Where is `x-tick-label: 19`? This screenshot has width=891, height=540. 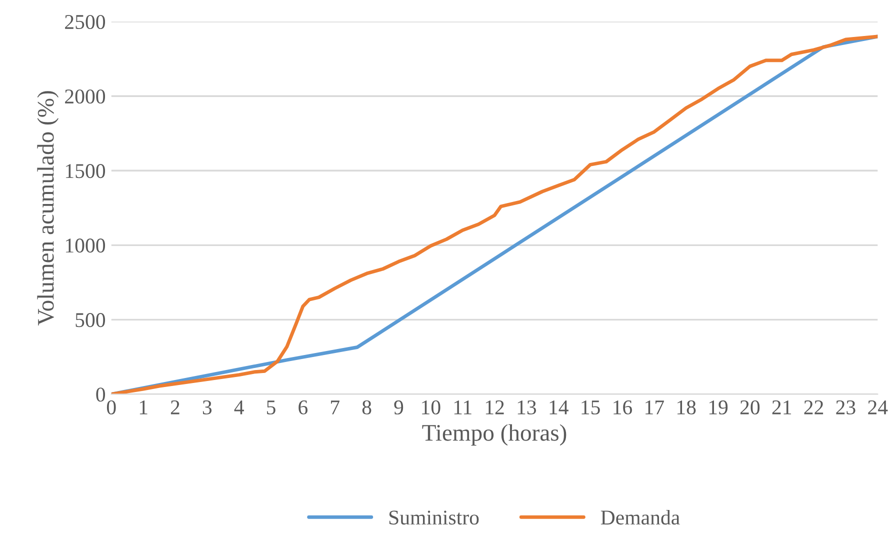
x-tick-label: 19 is located at coordinates (718, 407).